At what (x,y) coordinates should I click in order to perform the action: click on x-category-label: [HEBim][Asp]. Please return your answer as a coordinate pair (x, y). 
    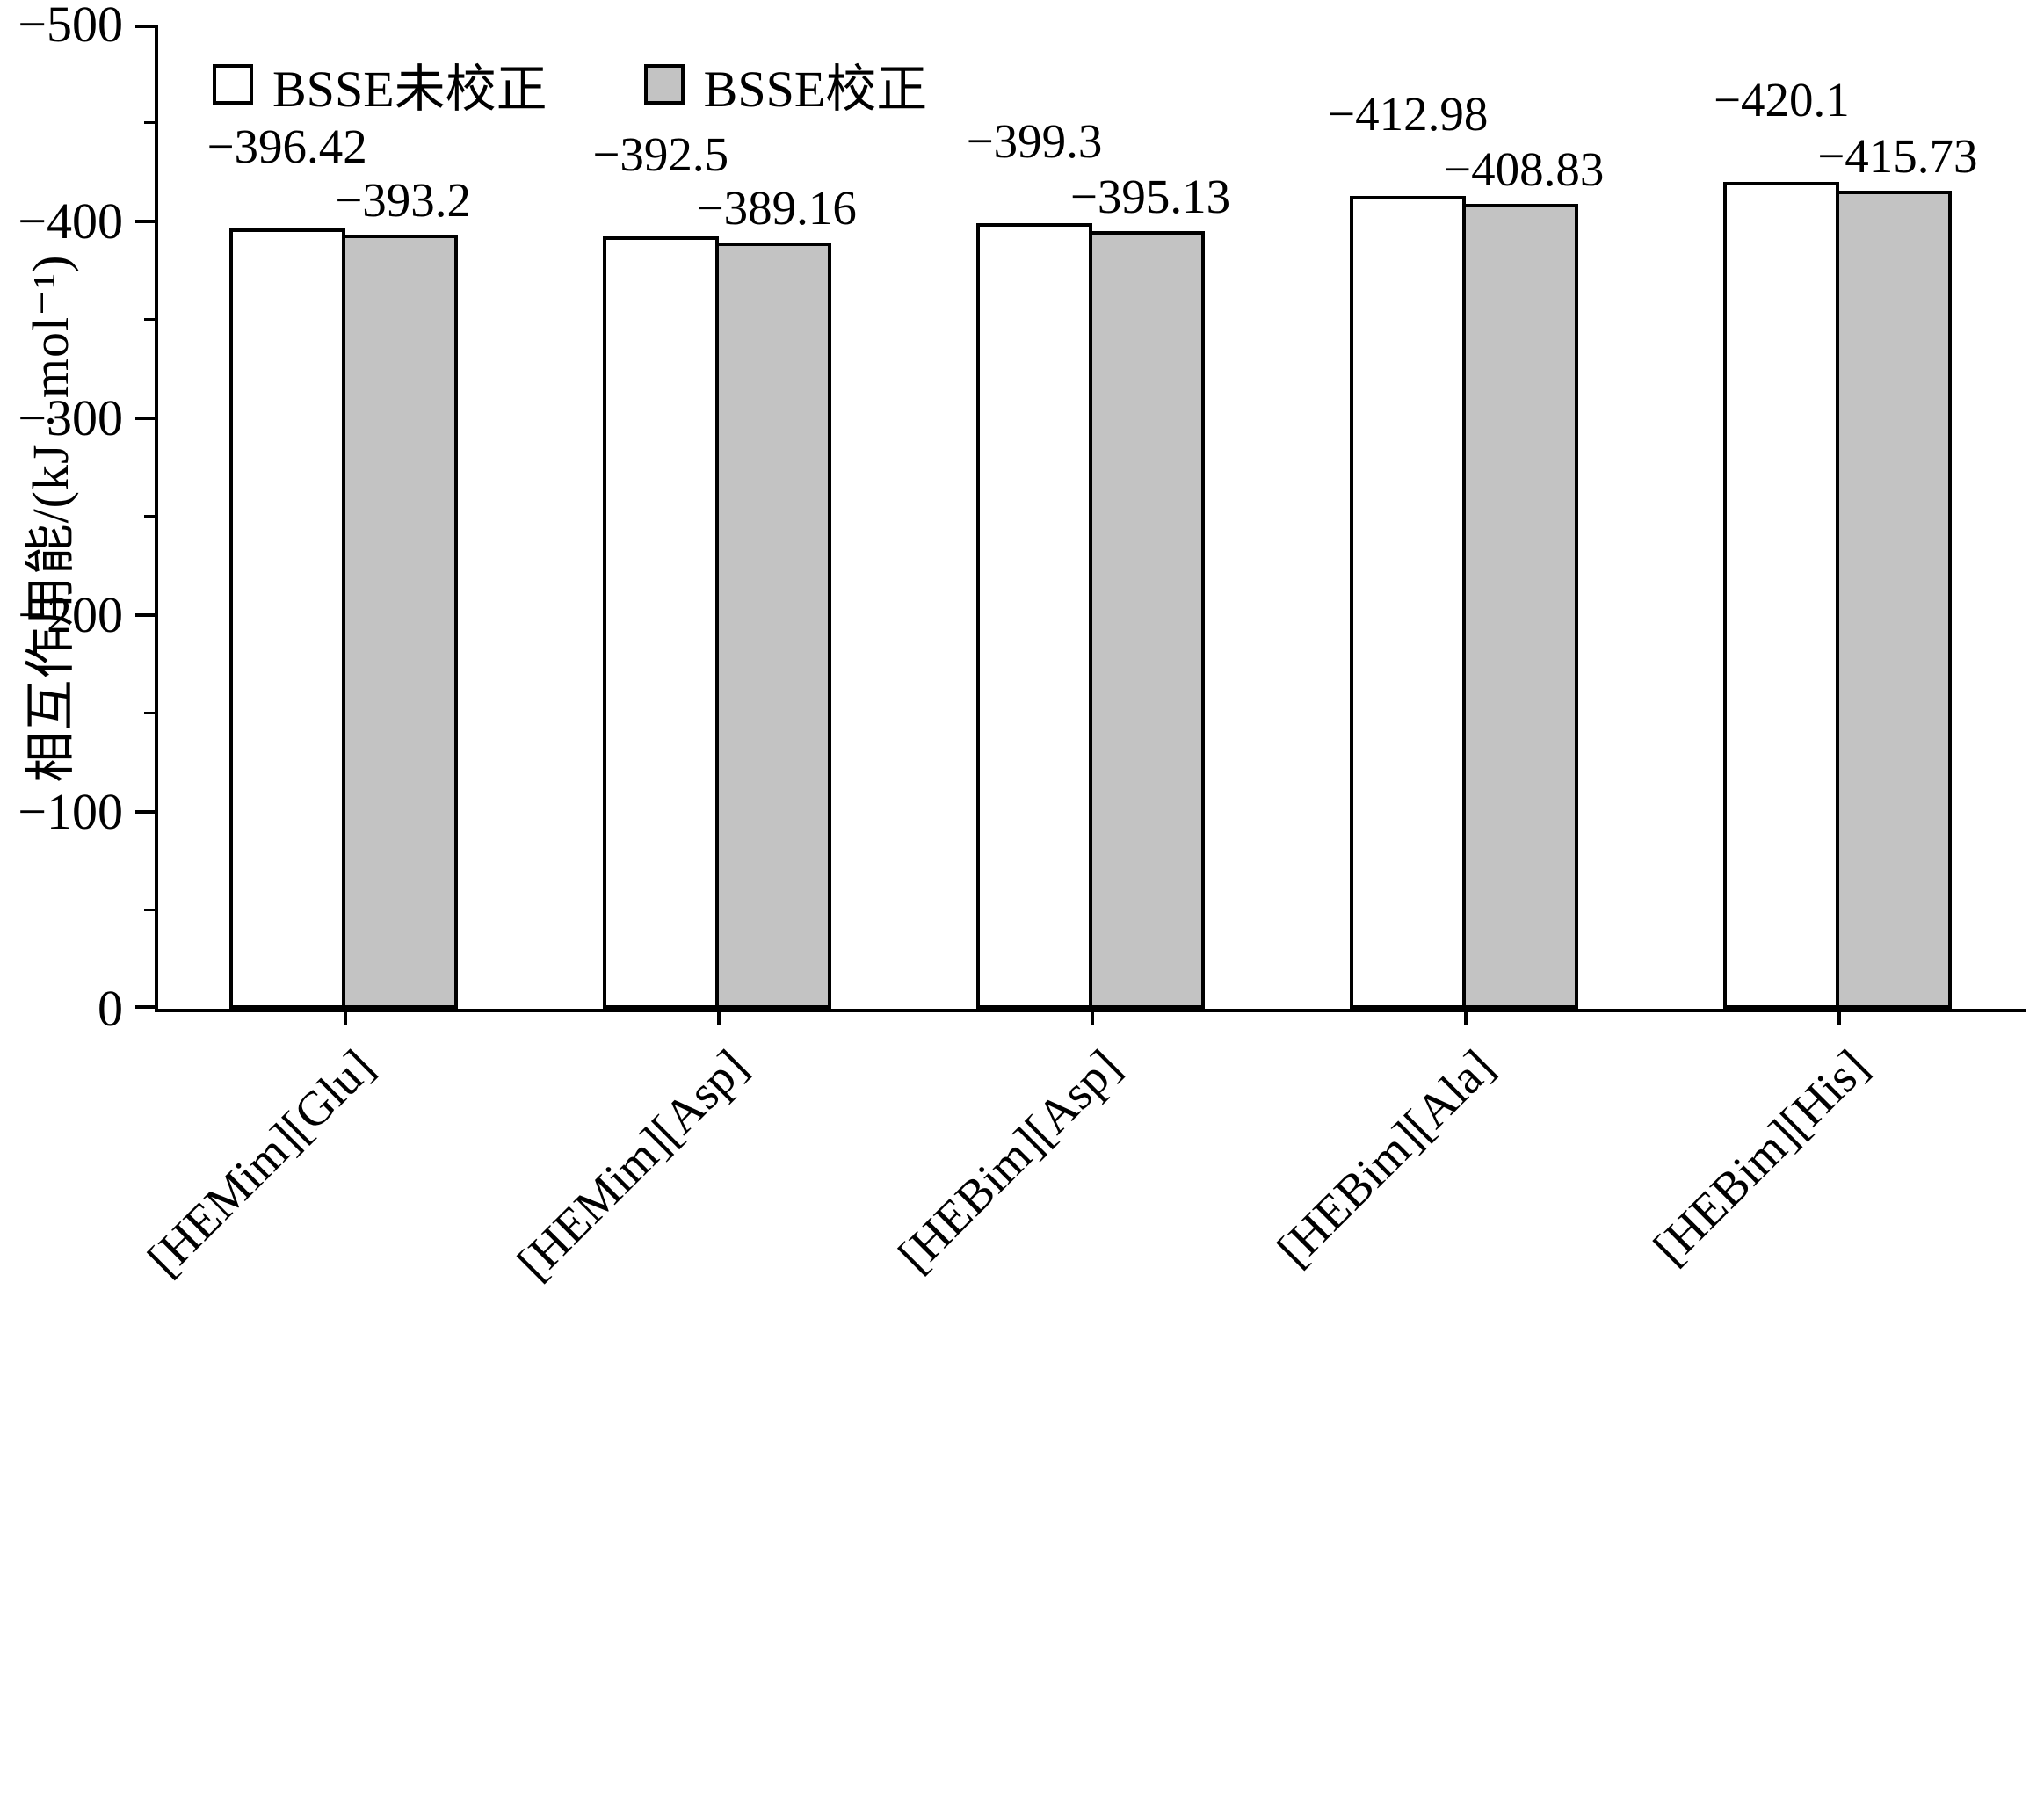
    Looking at the image, I should click on (1010, 1161).